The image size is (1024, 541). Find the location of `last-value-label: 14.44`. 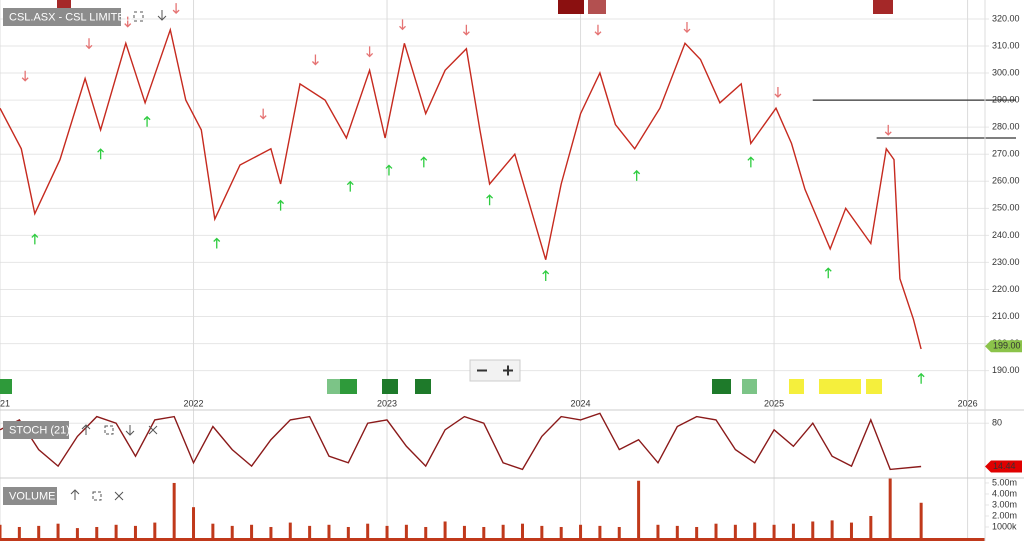

last-value-label: 14.44 is located at coordinates (1004, 466).